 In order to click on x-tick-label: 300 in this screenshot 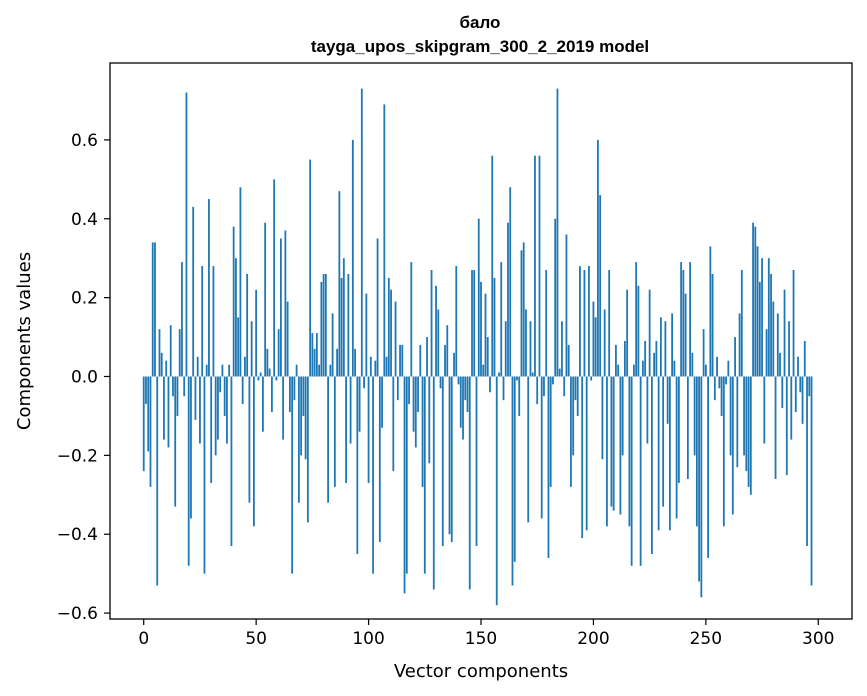, I will do `click(818, 639)`.